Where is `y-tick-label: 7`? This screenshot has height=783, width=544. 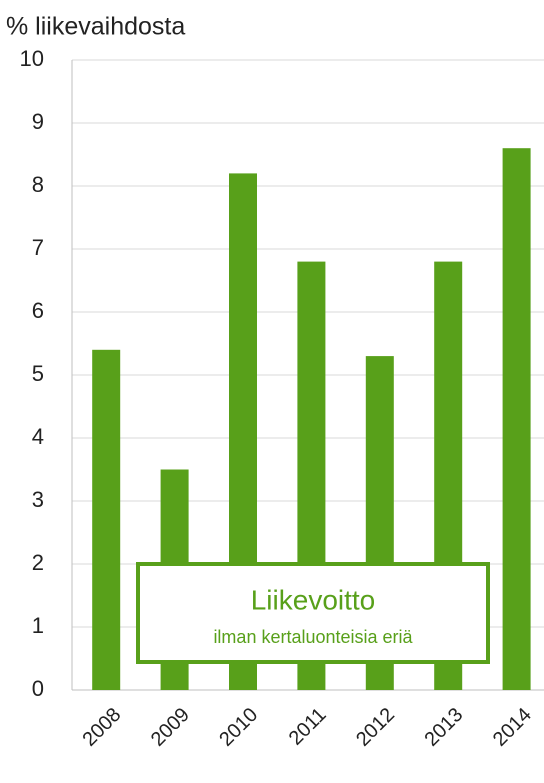 y-tick-label: 7 is located at coordinates (38, 247).